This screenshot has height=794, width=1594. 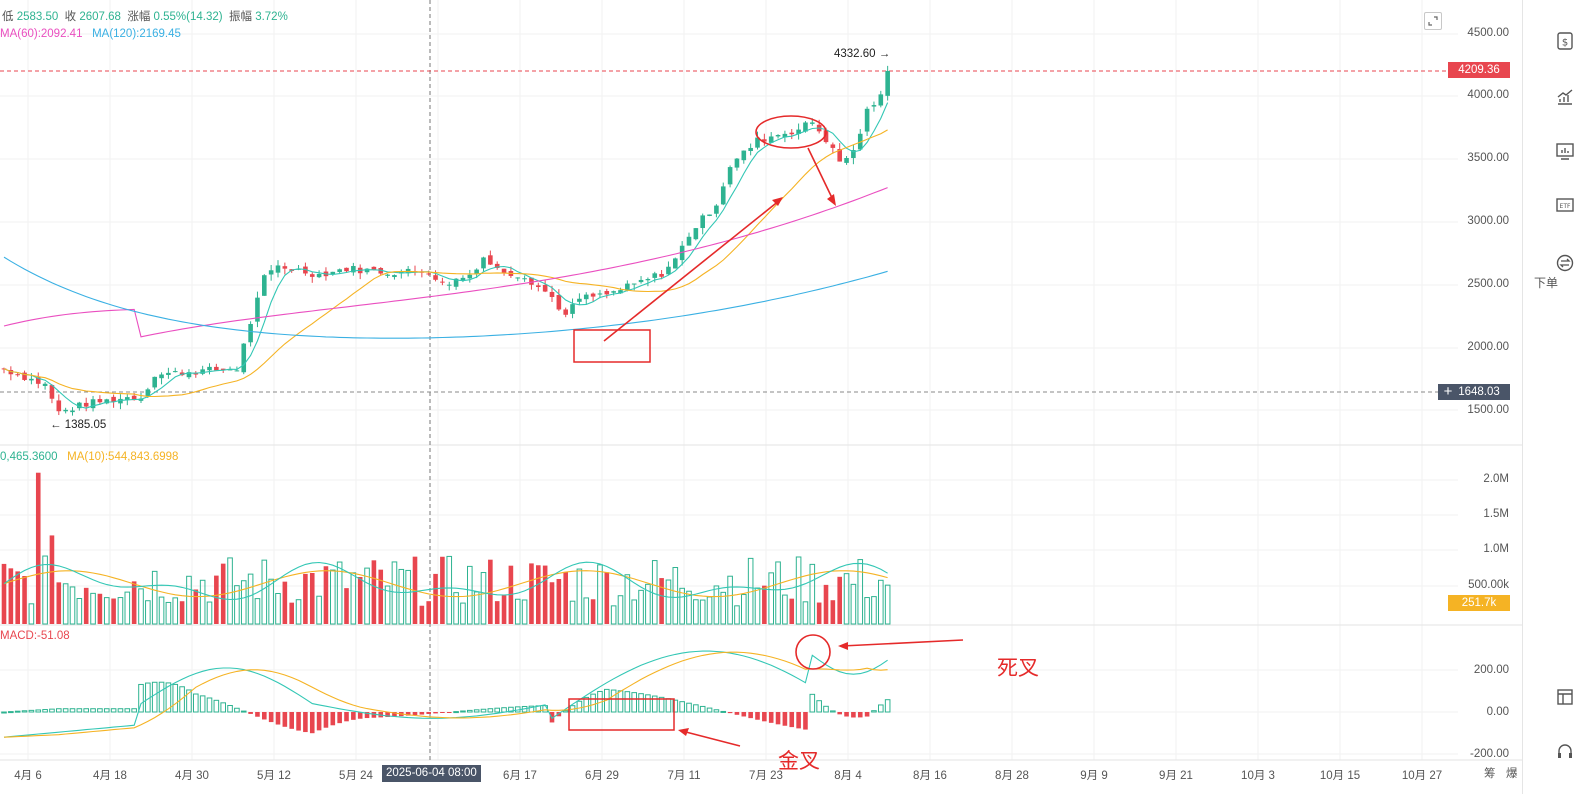 What do you see at coordinates (1479, 70) in the screenshot?
I see `last-price-tag: 4209.36` at bounding box center [1479, 70].